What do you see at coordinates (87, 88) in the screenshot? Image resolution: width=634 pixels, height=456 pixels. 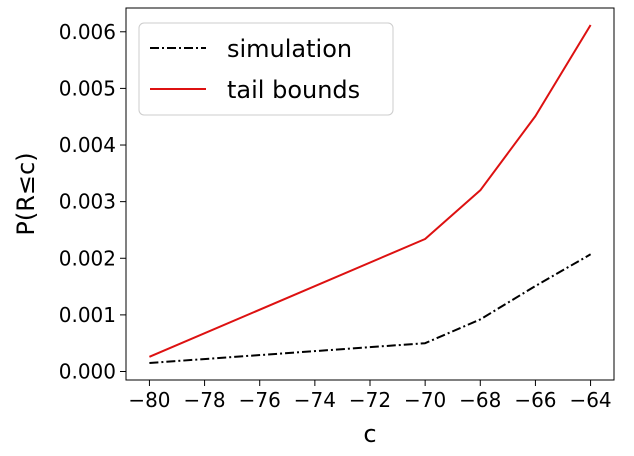 I see `y-tick-label: 0.005` at bounding box center [87, 88].